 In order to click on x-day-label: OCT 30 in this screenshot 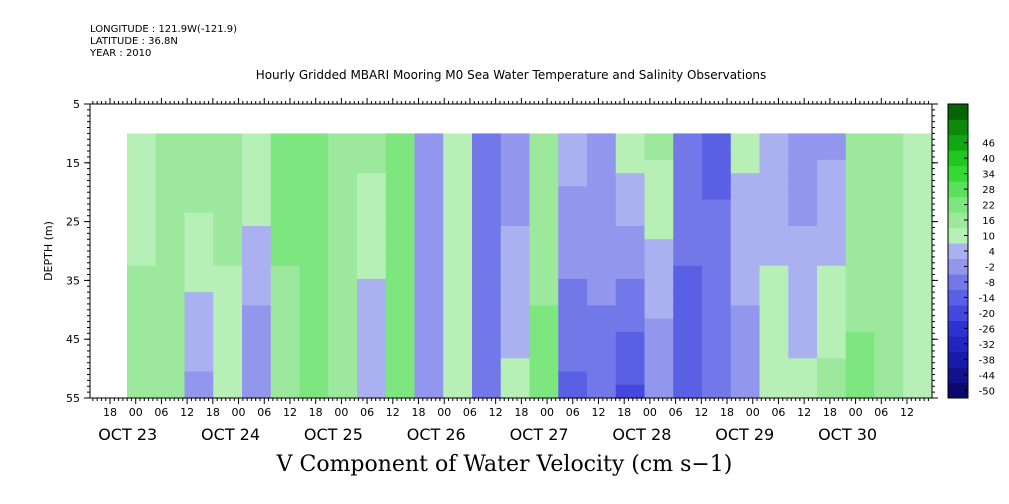, I will do `click(847, 434)`.